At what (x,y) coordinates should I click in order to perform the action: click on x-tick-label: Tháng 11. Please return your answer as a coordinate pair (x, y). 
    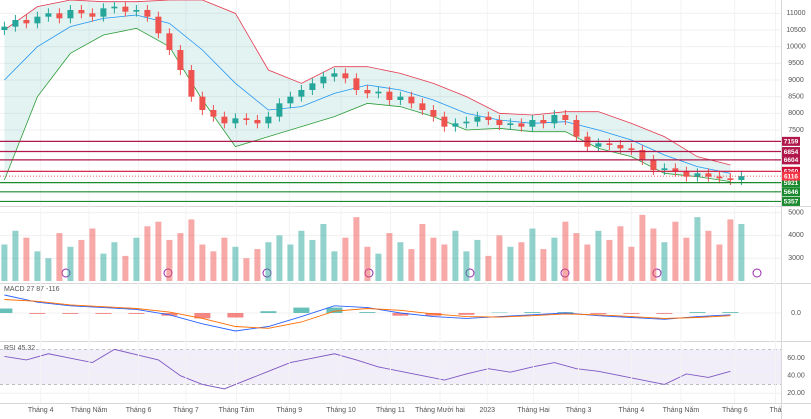
    Looking at the image, I should click on (390, 410).